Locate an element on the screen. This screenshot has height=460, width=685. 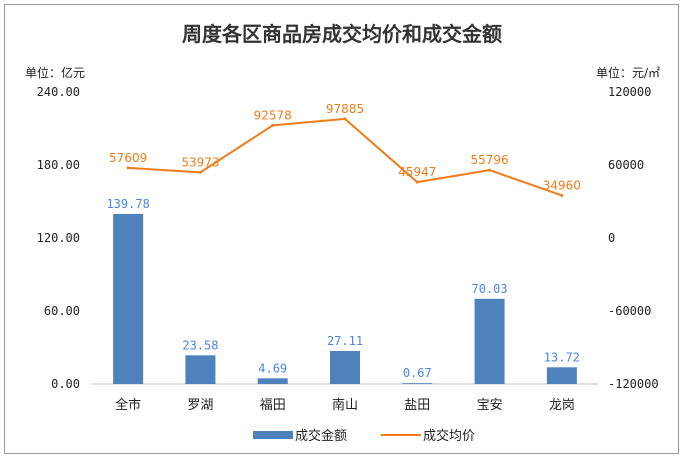
bar-data-label: 70.03 is located at coordinates (490, 289).